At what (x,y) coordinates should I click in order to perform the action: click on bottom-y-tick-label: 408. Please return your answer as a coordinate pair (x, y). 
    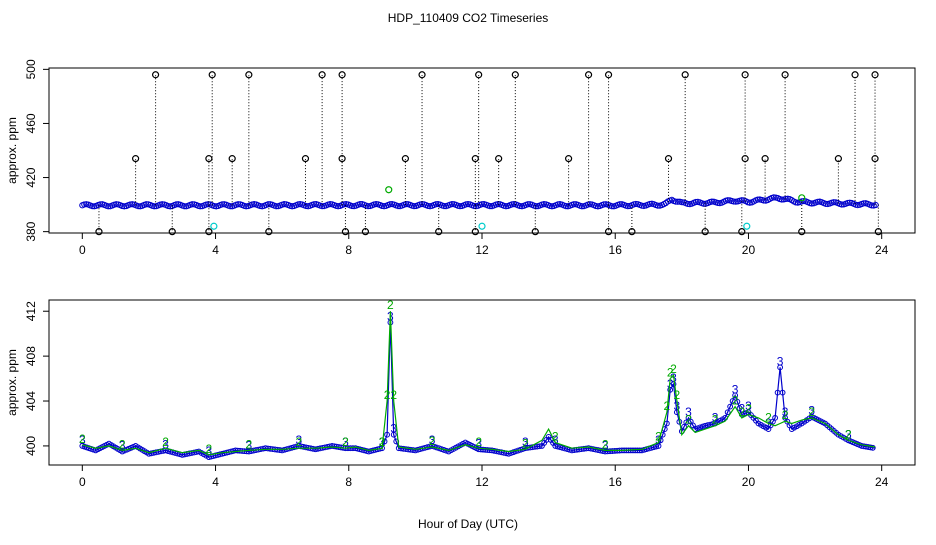
    Looking at the image, I should click on (31, 356).